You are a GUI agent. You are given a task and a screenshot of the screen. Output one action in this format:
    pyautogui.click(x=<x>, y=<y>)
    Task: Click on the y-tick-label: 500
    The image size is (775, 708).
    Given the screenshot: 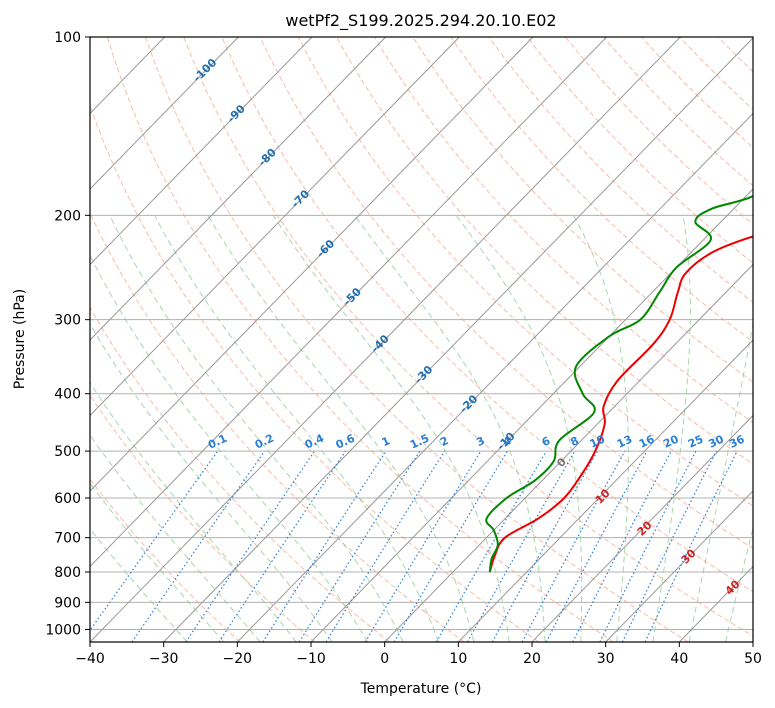 What is the action you would take?
    pyautogui.click(x=67, y=452)
    